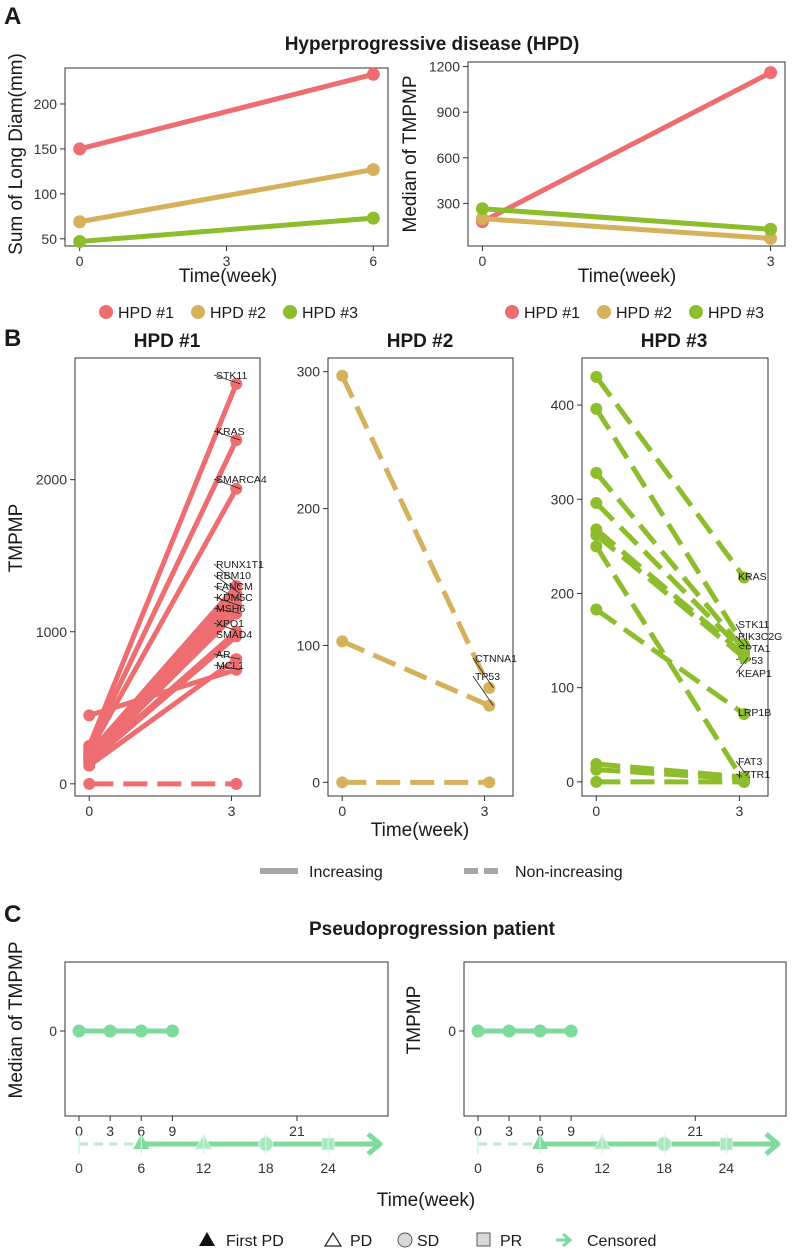  What do you see at coordinates (563, 593) in the screenshot?
I see `b3-ytick-label: 200` at bounding box center [563, 593].